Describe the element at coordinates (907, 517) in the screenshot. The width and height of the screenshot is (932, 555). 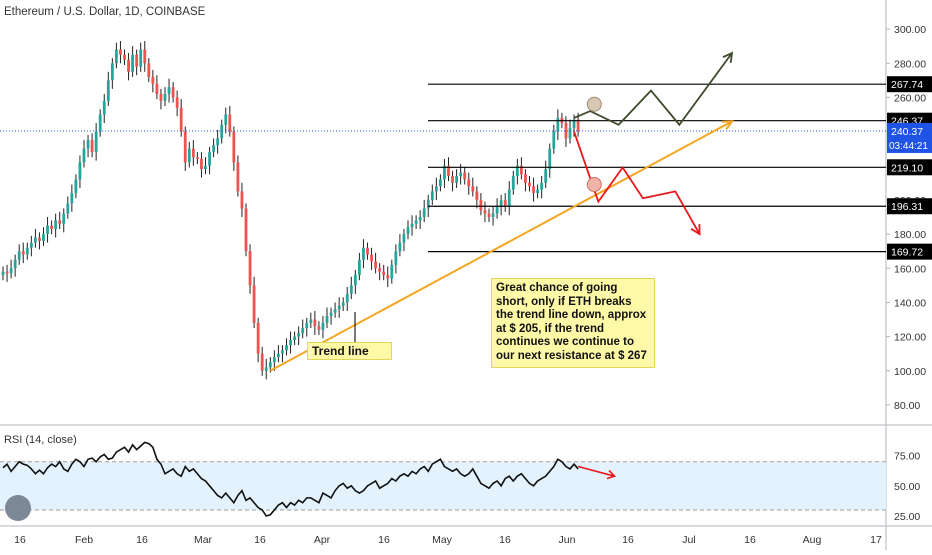
I see `rsi-tick-label: 25.00` at that location.